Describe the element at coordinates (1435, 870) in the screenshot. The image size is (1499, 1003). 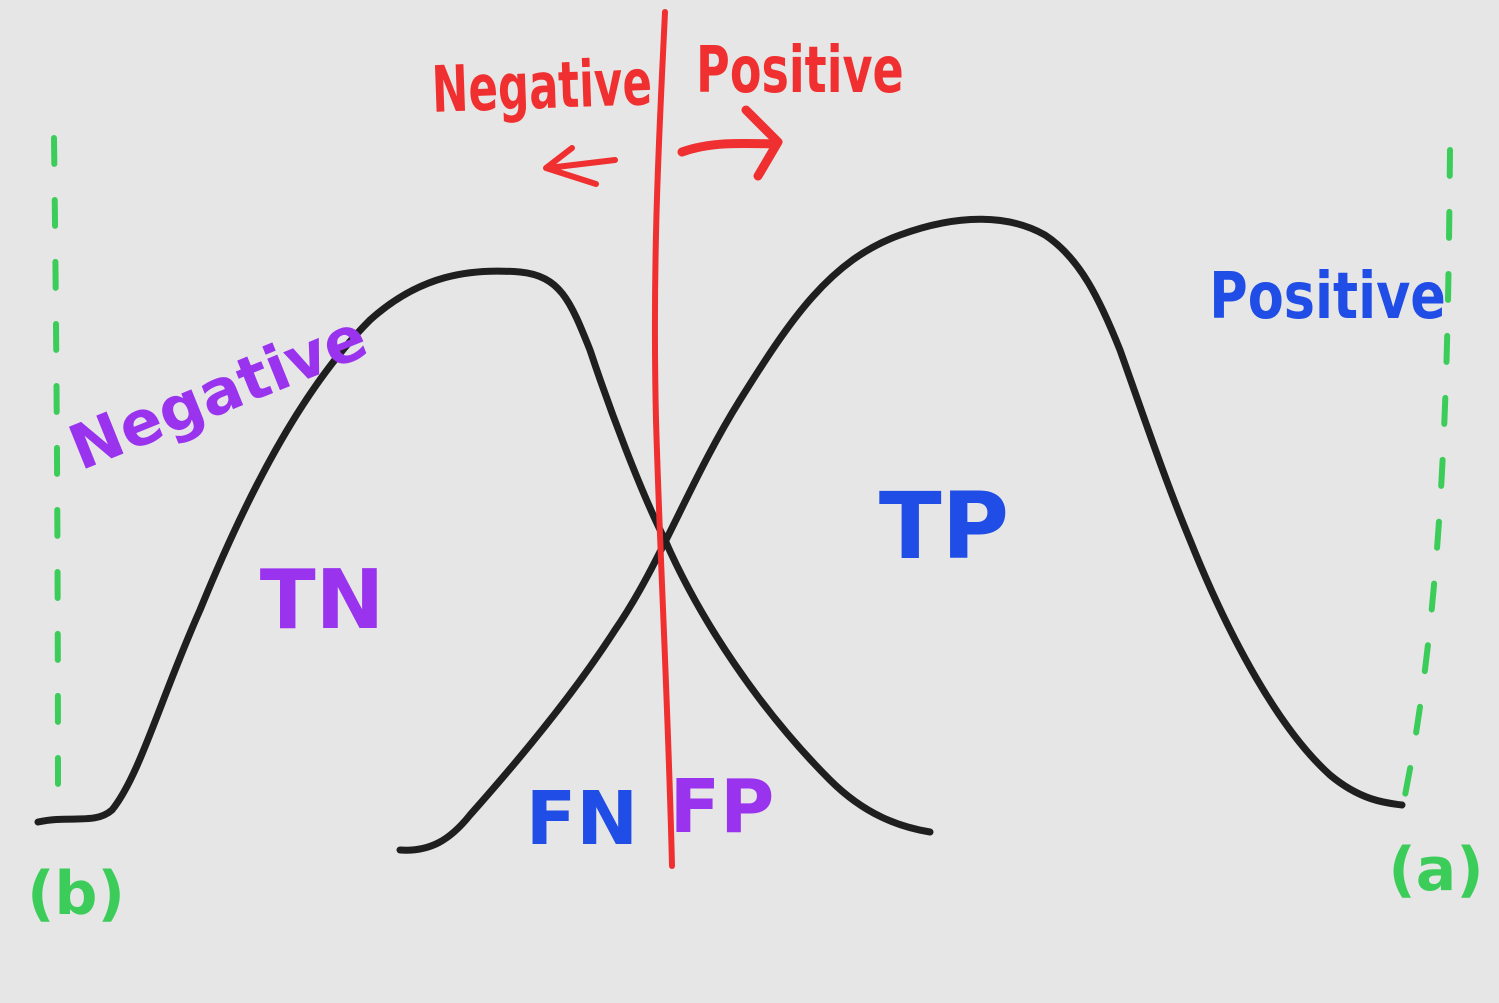
I see `right-boundary-marker: (a)` at that location.